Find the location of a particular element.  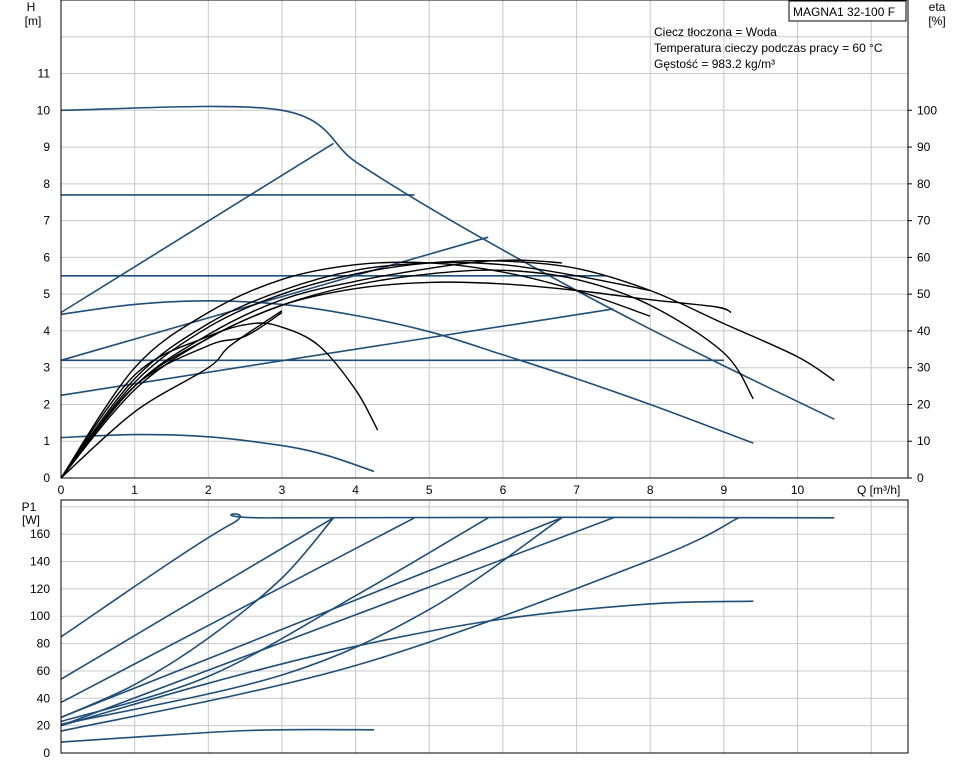

p1-tick-label: 100 is located at coordinates (40, 616).